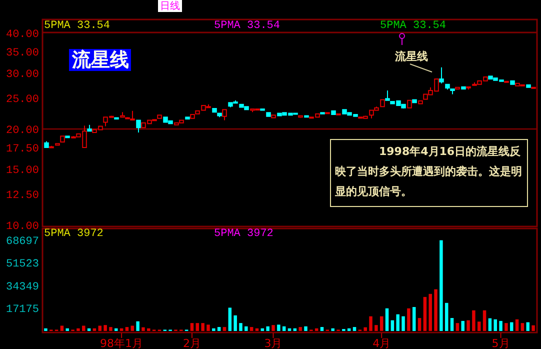  I want to click on y-tick-label: 34349, so click(22, 288).